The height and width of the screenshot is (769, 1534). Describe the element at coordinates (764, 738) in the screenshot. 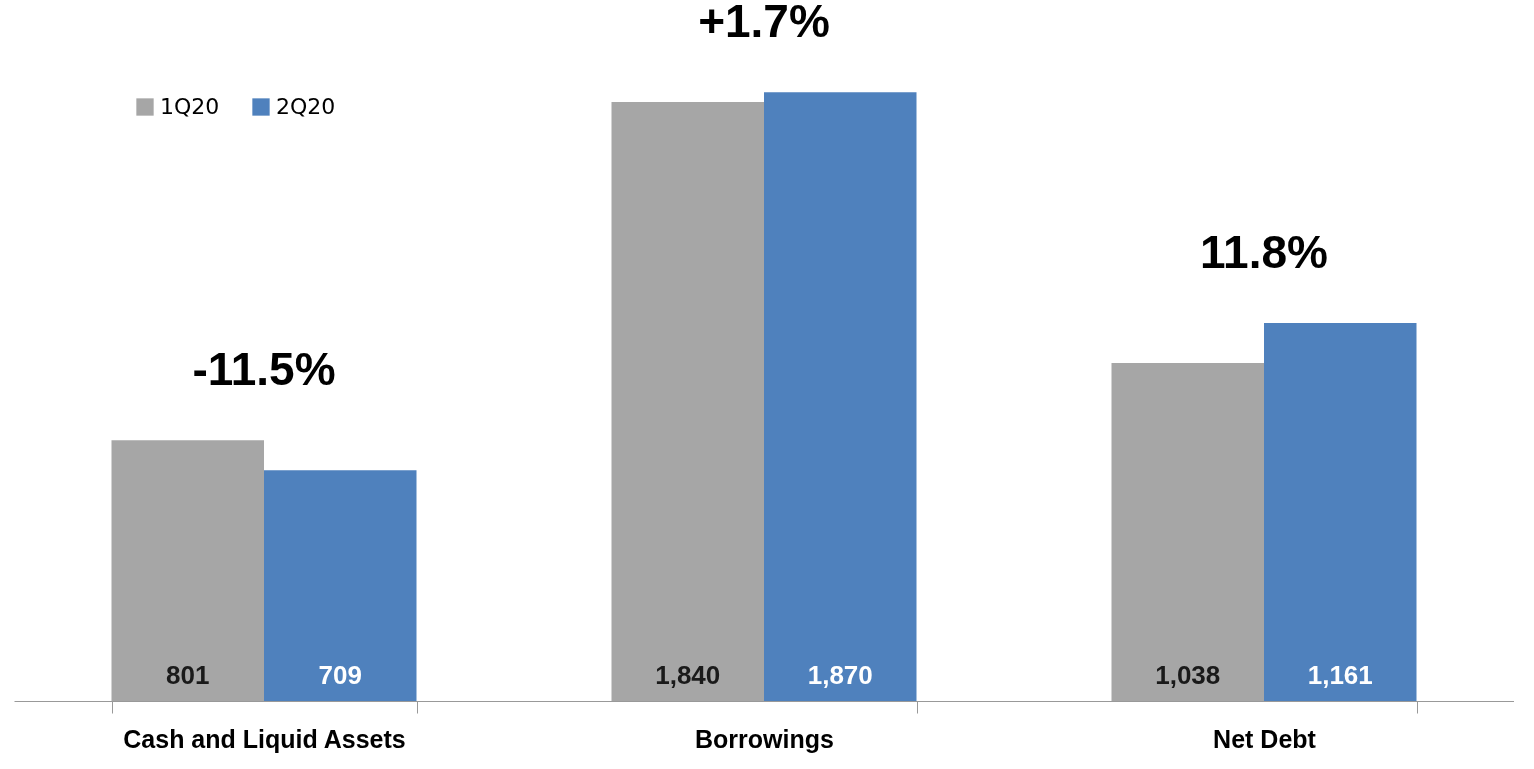

I see `x-tick-label: Borrowings` at that location.